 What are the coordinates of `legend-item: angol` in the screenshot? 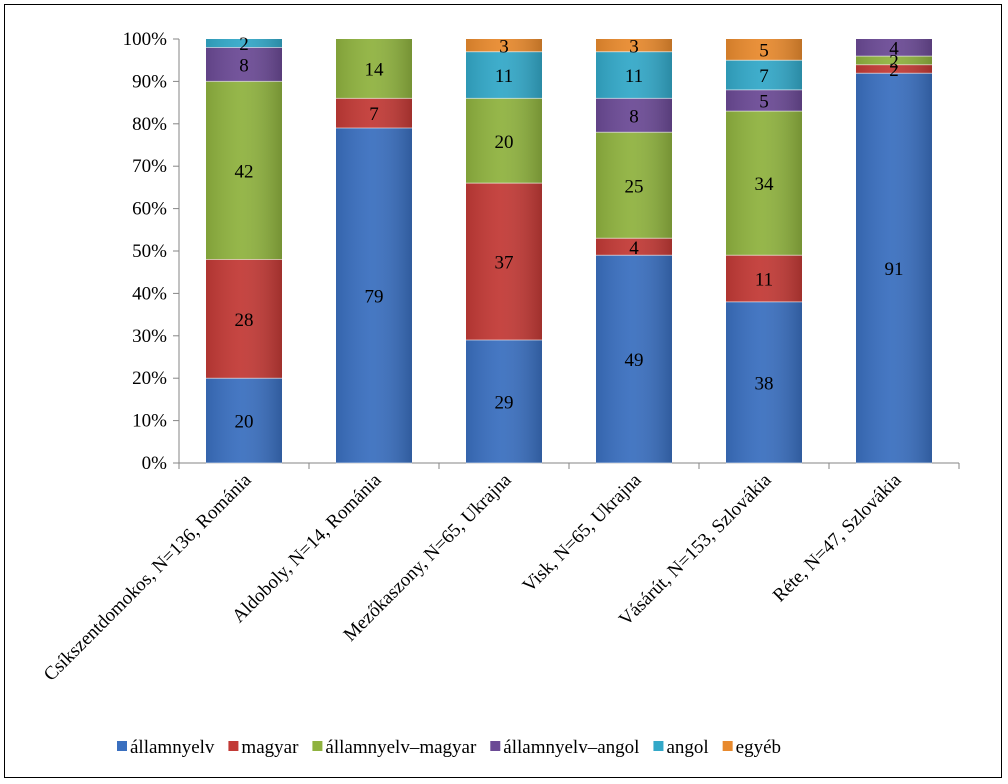 It's located at (681, 747).